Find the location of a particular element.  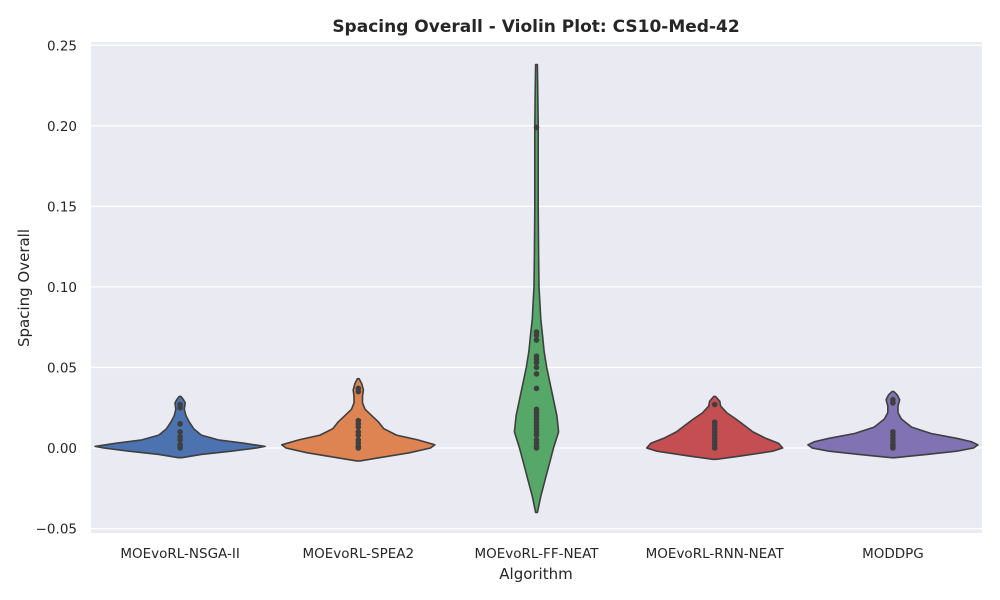

y-axis-ticks: −0.05 0.00 0.05 0.10 0.15 0.20 0.25 is located at coordinates (56, 287).